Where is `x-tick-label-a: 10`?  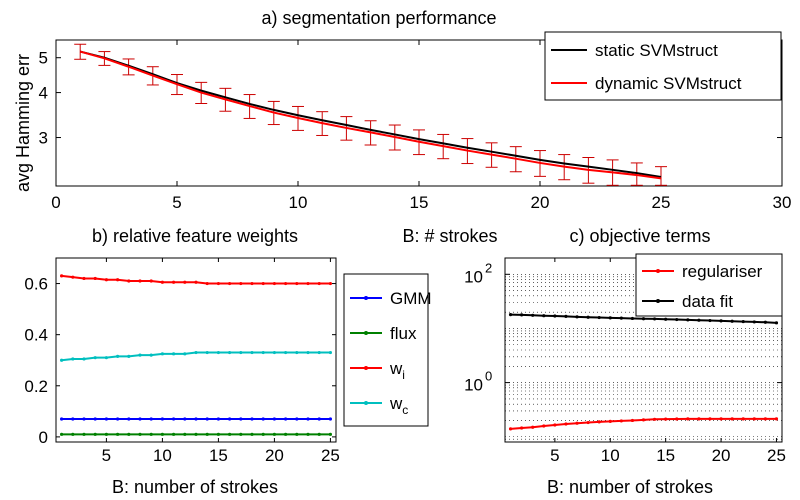
x-tick-label-a: 10 is located at coordinates (298, 202).